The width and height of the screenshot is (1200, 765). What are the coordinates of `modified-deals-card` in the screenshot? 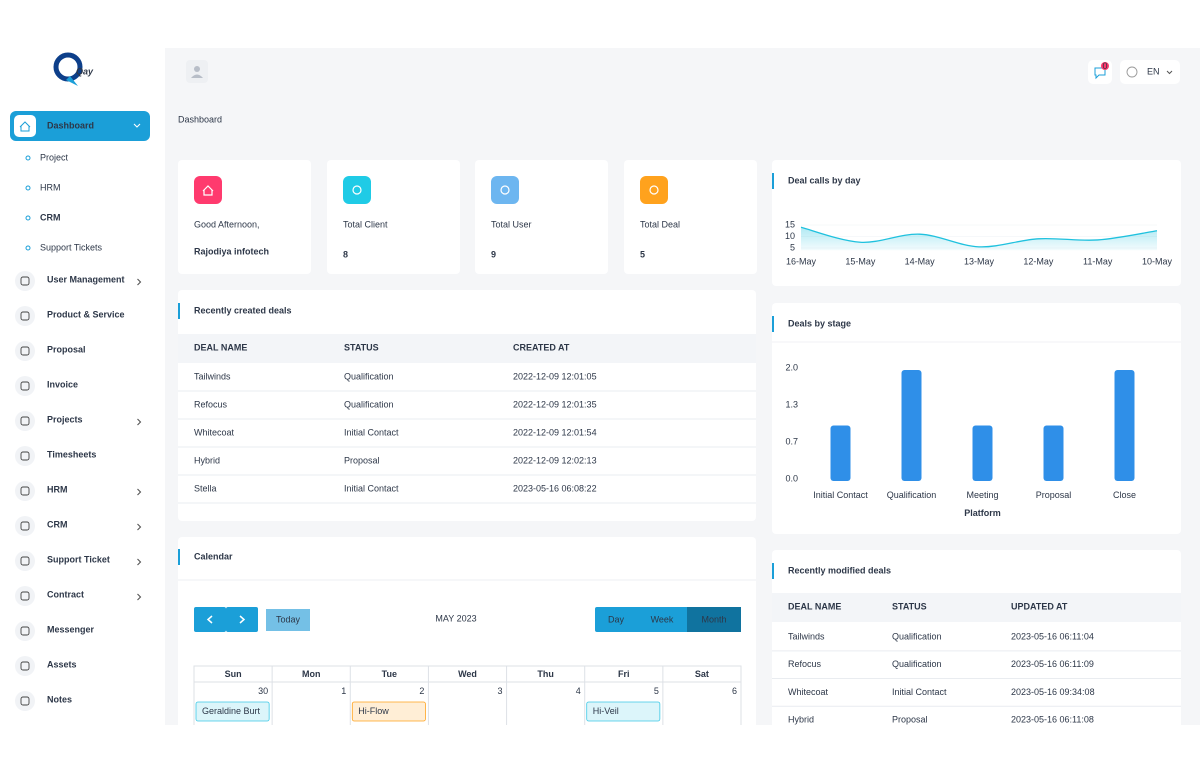 It's located at (976, 645).